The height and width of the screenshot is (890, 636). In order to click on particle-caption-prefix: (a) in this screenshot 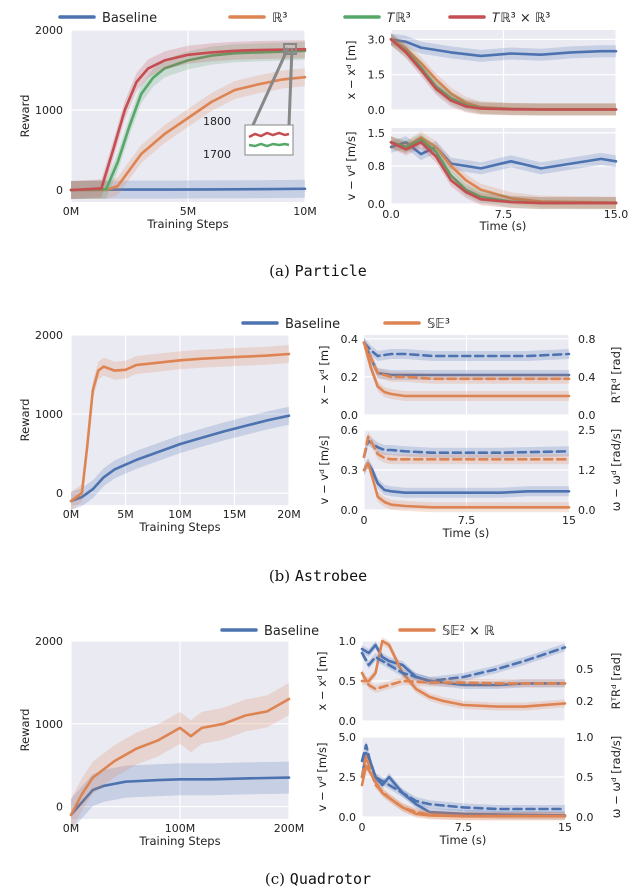, I will do `click(281, 271)`.